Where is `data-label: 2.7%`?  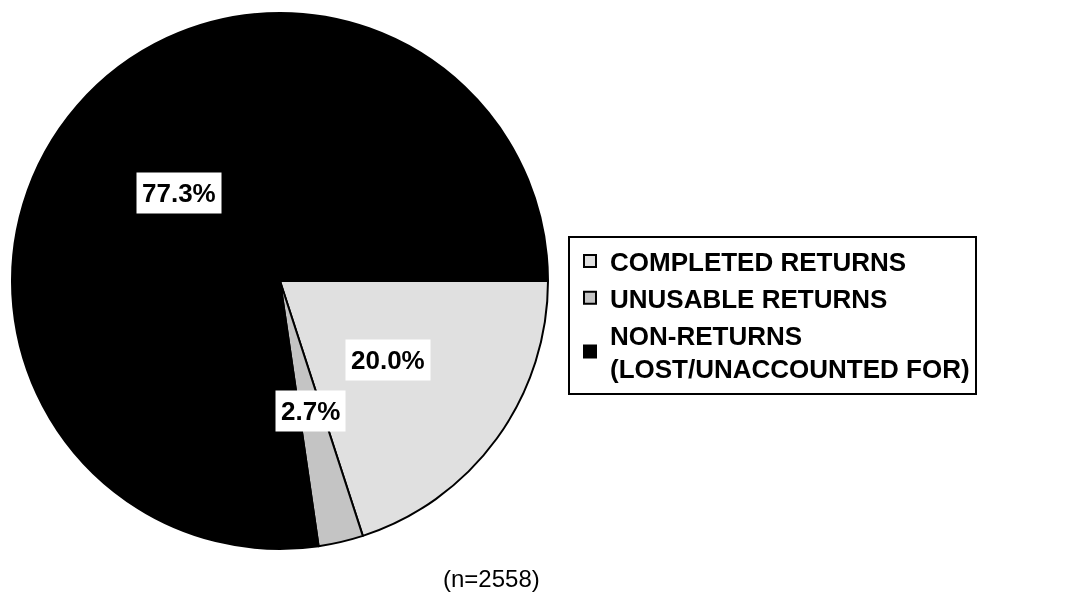
data-label: 2.7% is located at coordinates (311, 411).